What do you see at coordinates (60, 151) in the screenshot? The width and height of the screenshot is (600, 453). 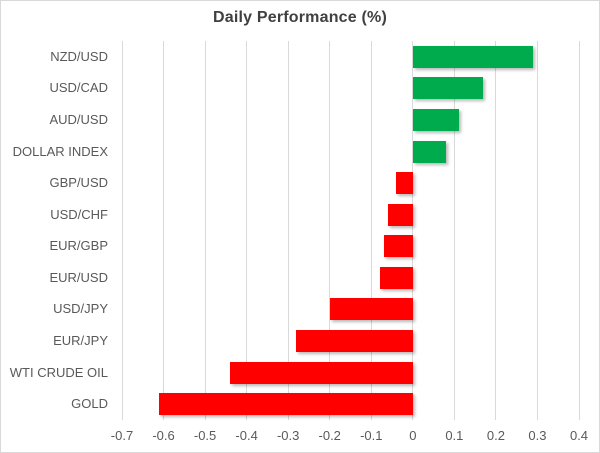 I see `category-label: DOLLAR INDEX` at bounding box center [60, 151].